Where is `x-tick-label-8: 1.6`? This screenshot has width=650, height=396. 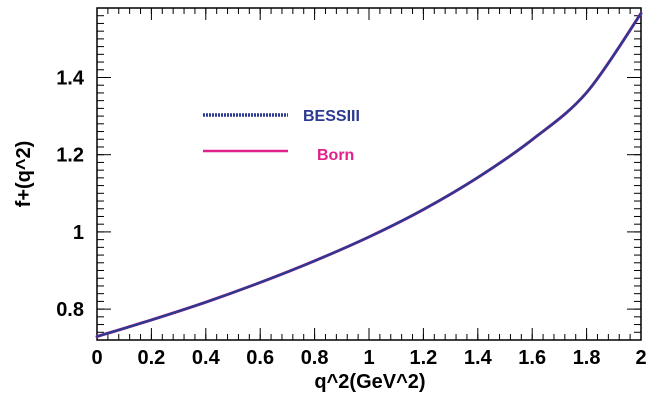 x-tick-label-8: 1.6 is located at coordinates (532, 358).